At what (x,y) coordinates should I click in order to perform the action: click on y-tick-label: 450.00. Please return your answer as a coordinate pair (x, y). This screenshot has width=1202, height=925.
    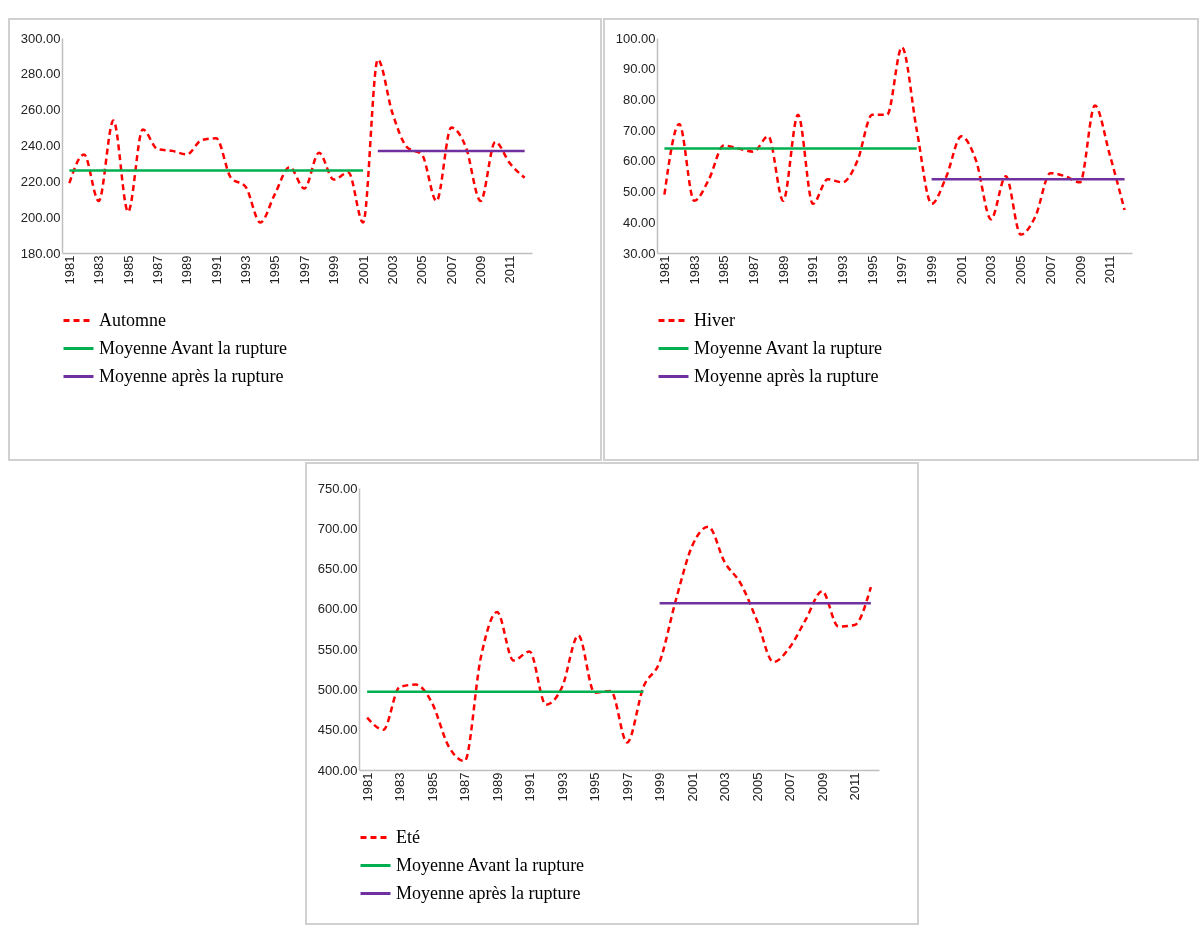
    Looking at the image, I should click on (337, 730).